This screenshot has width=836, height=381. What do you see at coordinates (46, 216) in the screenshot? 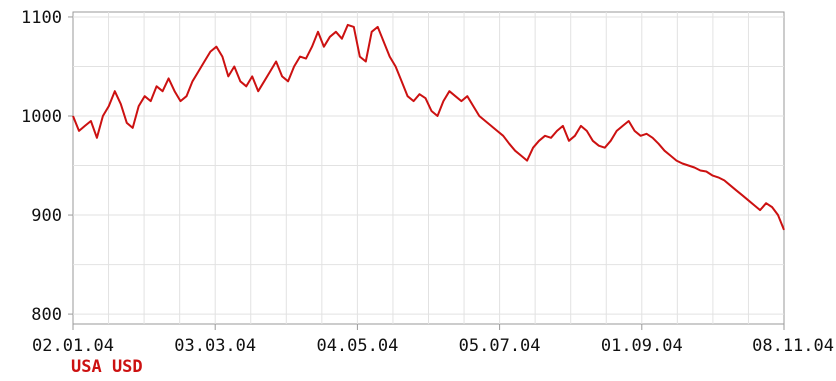
I see `y-tick-label: 900` at bounding box center [46, 216].